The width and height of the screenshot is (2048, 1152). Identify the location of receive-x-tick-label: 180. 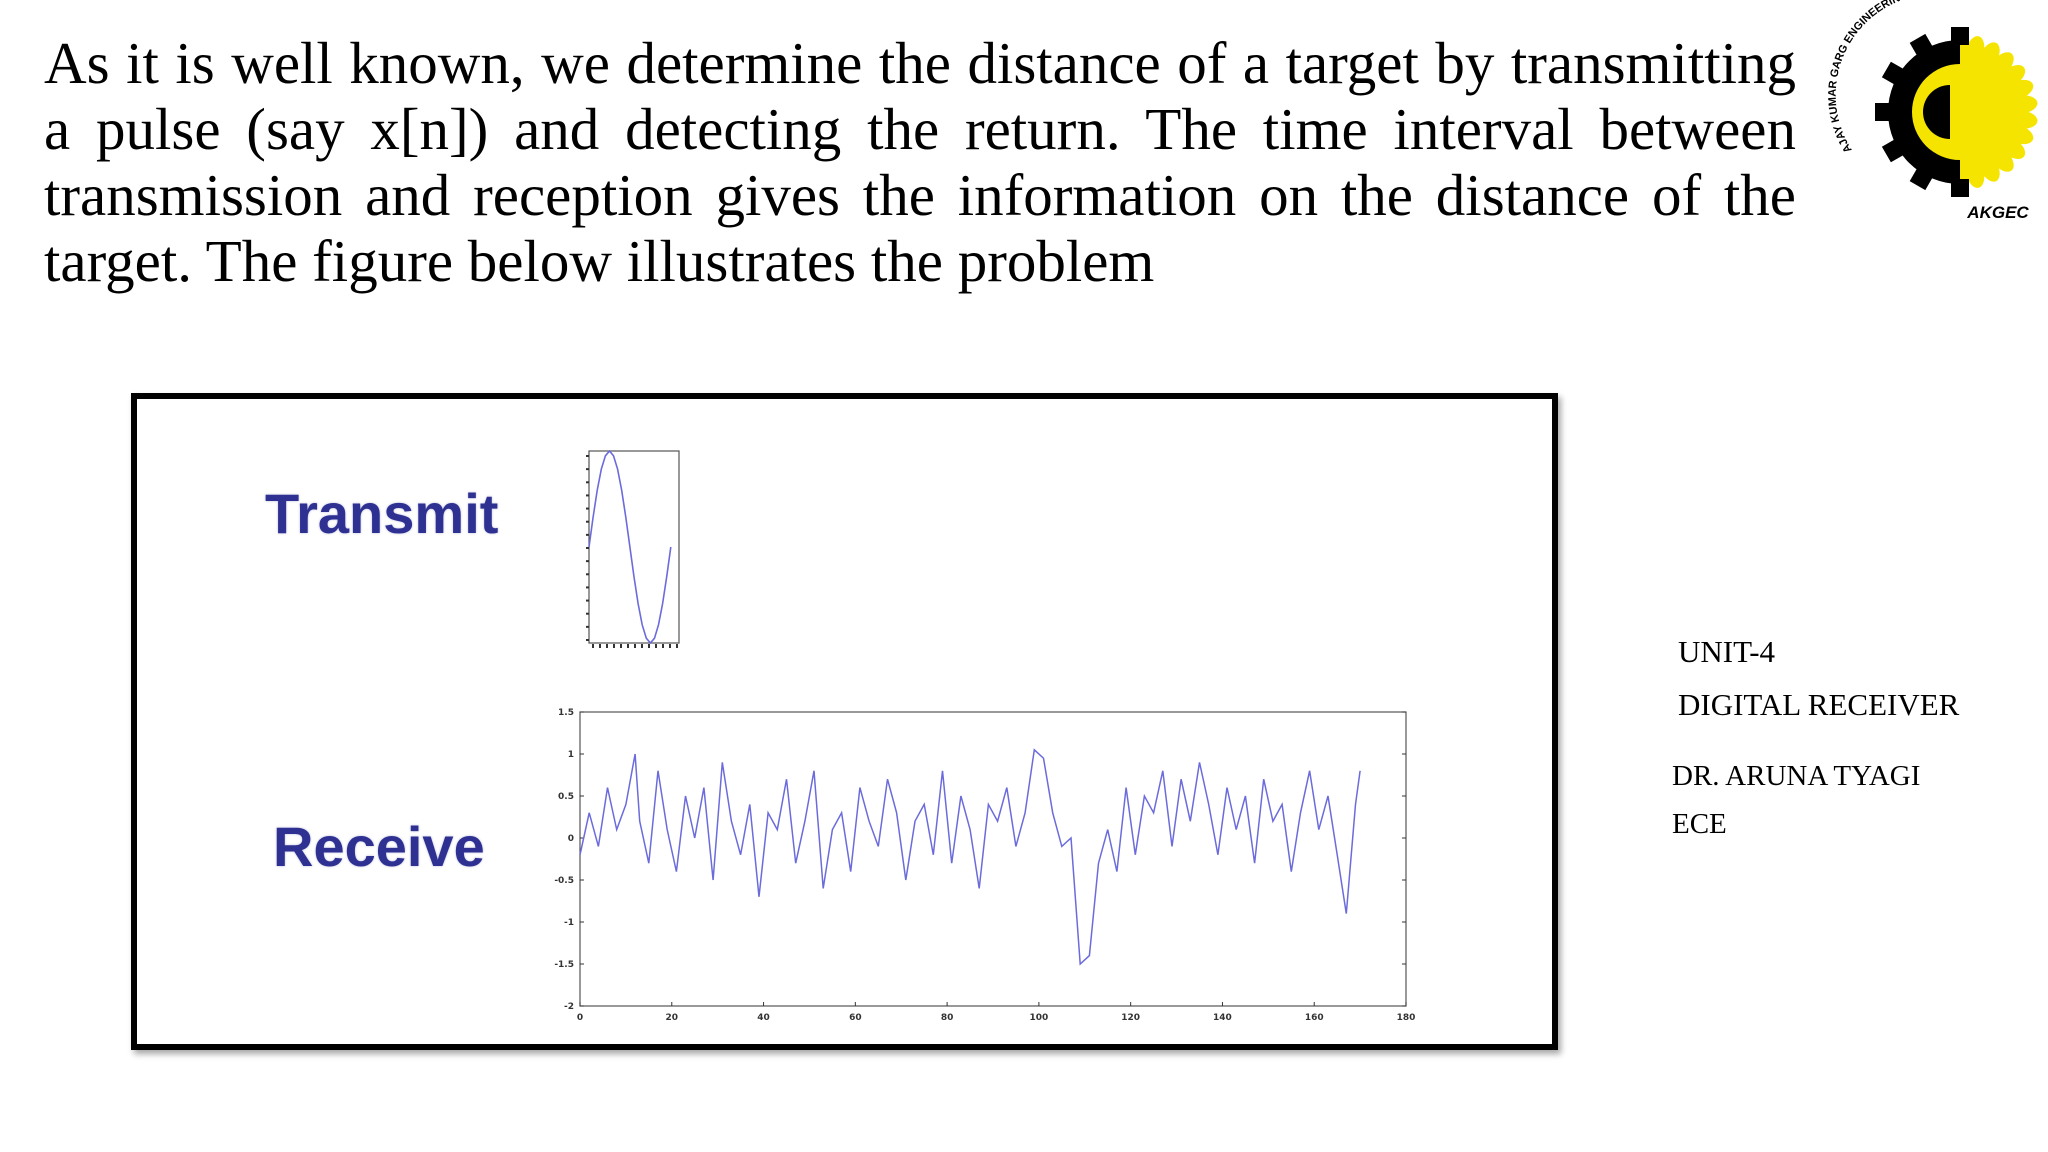
(1406, 1018).